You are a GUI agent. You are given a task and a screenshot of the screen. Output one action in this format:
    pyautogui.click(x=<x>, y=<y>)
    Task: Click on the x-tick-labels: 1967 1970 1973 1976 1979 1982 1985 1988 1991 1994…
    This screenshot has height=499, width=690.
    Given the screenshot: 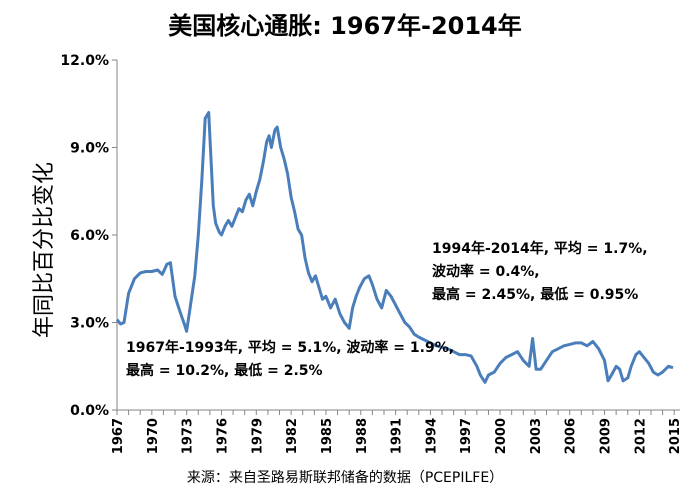 What is the action you would take?
    pyautogui.click(x=397, y=436)
    